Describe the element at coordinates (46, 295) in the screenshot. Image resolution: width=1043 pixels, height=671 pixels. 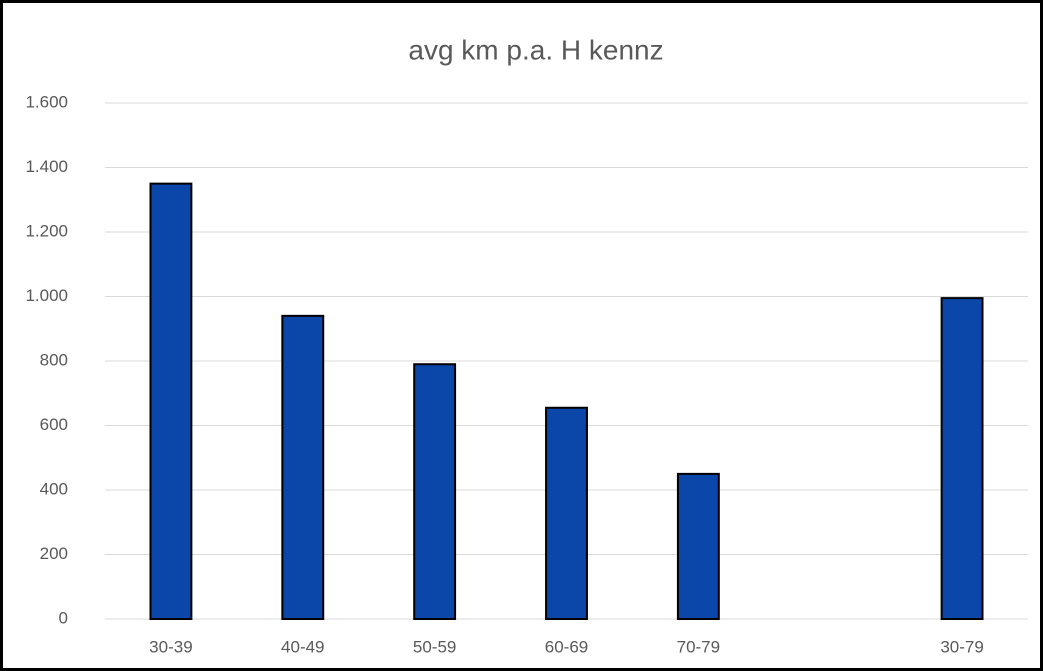
I see `y-tick-label: 1.000` at that location.